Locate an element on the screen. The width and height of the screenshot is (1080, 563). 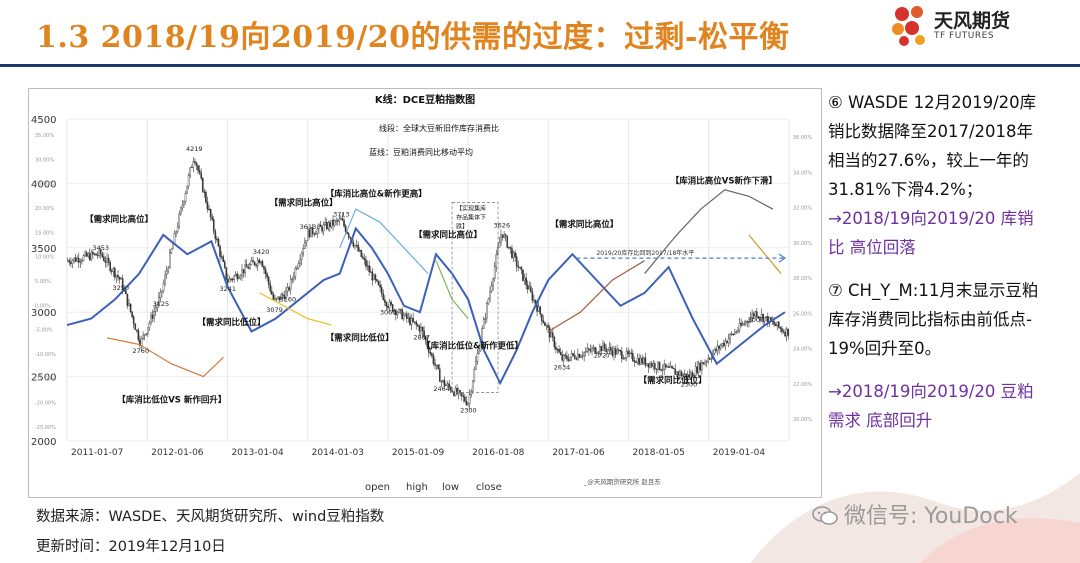
y-tick-label: 4000 is located at coordinates (43, 184).